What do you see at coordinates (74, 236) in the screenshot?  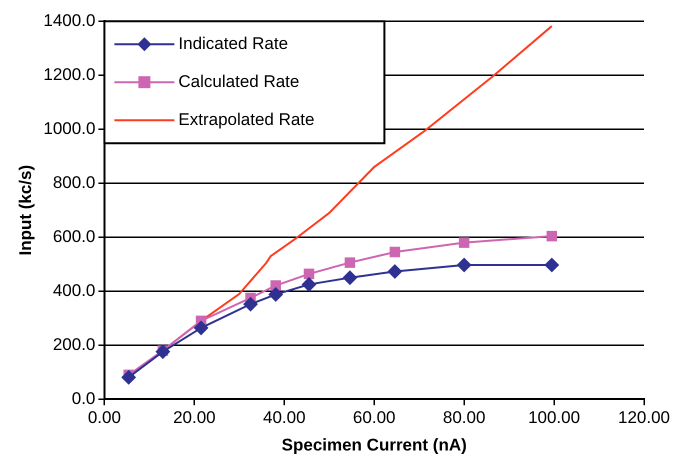 I see `y-tick-label: 600.0` at bounding box center [74, 236].